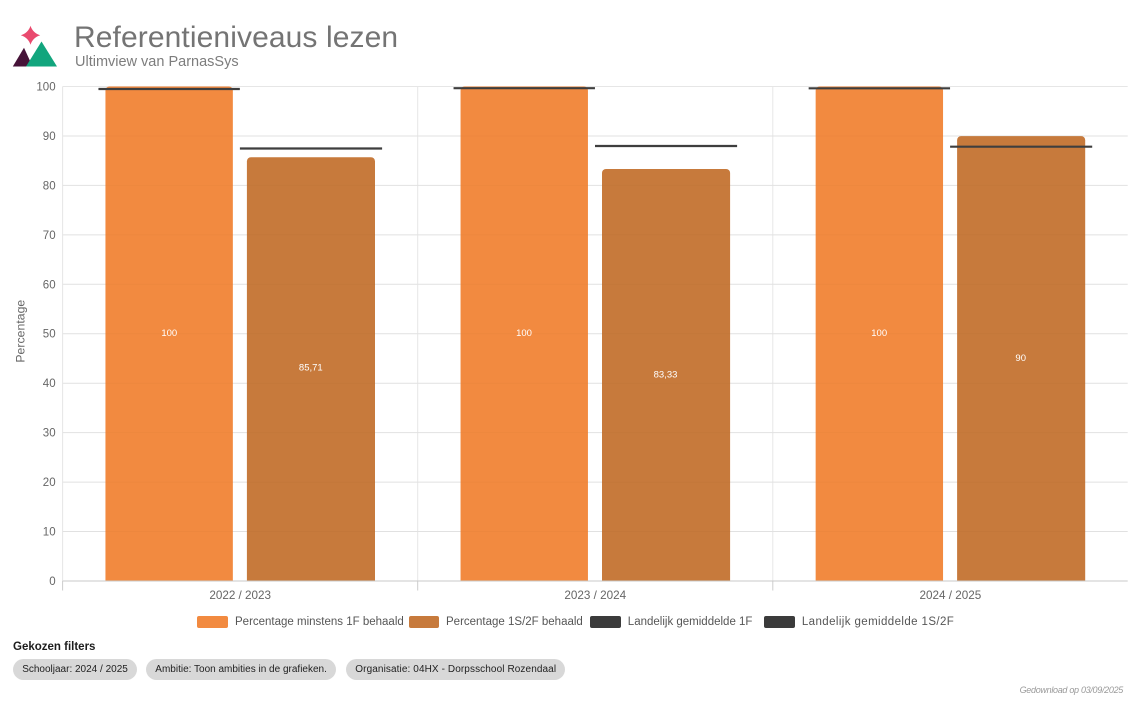  What do you see at coordinates (595, 595) in the screenshot?
I see `svg-text: 2023 / 2024` at bounding box center [595, 595].